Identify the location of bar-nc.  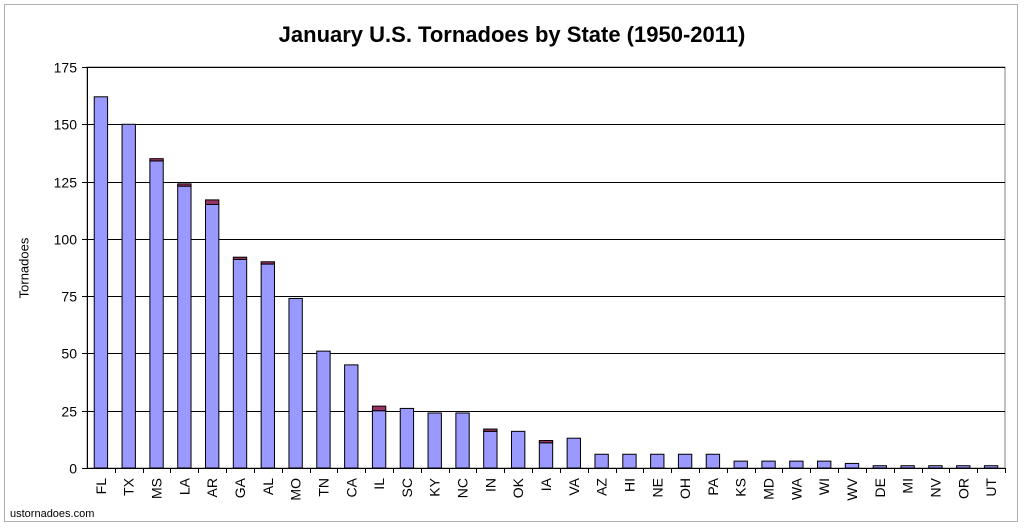
(462, 440).